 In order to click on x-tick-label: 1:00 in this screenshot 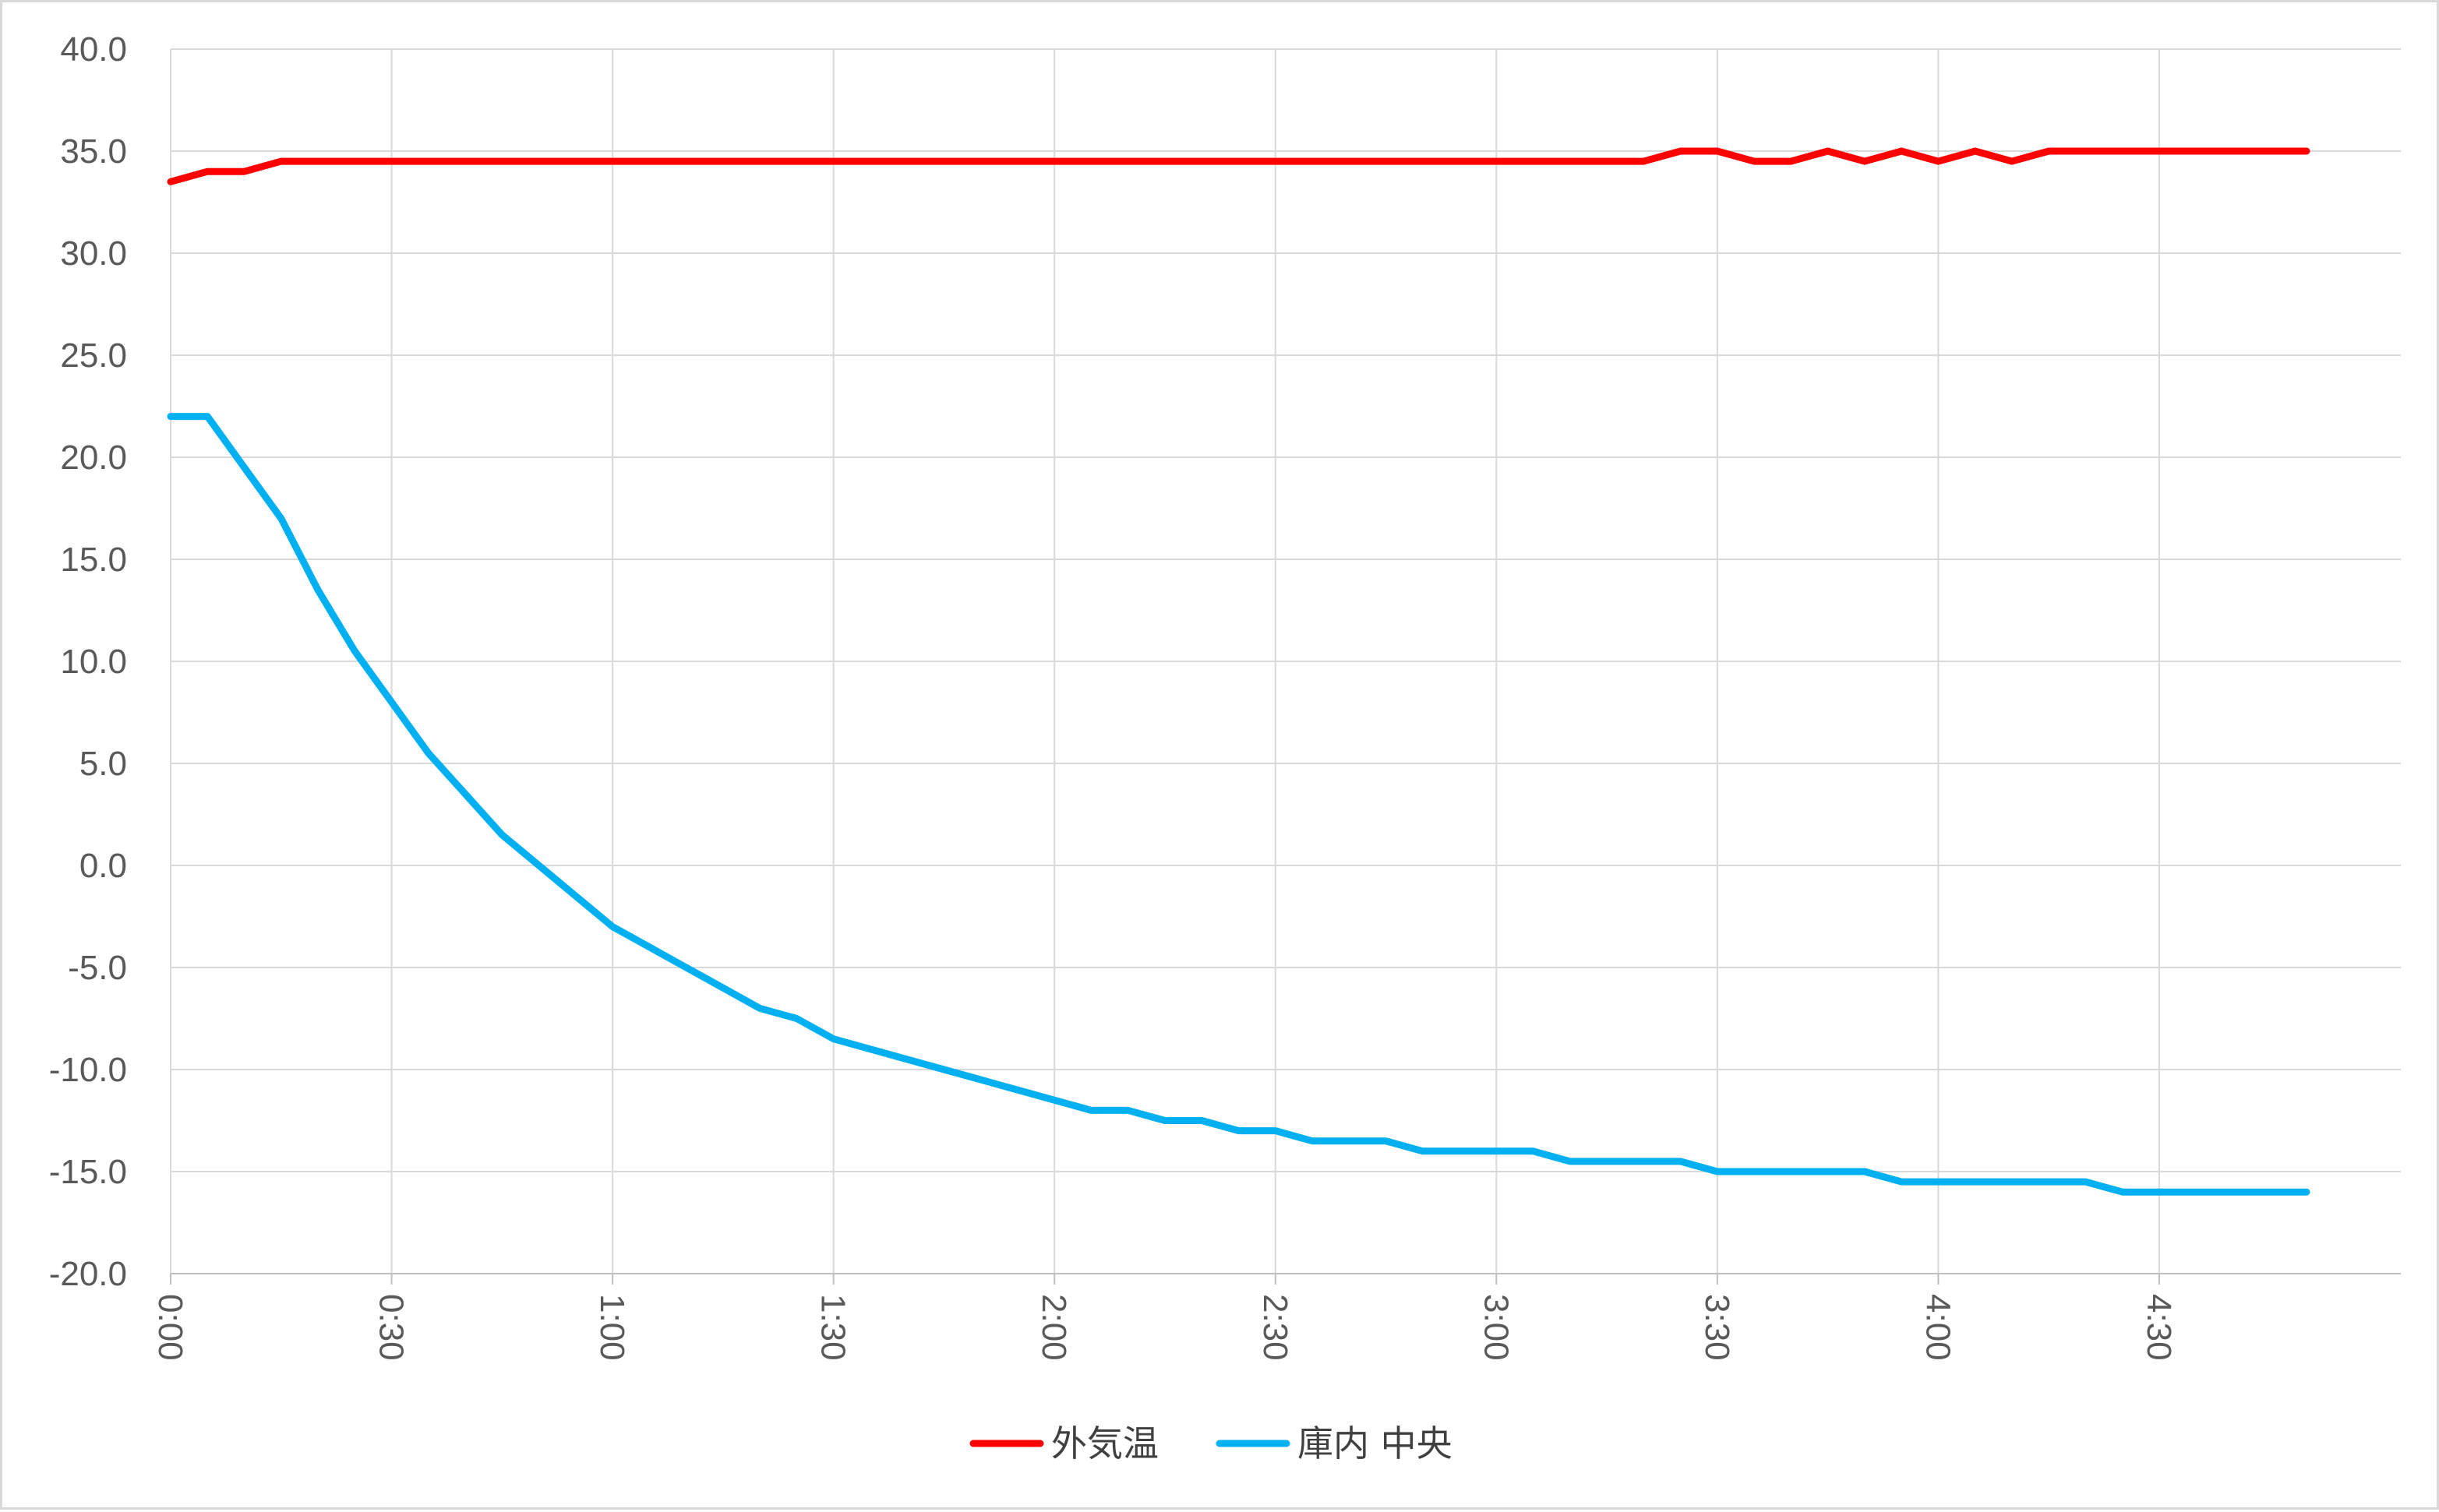, I will do `click(612, 1327)`.